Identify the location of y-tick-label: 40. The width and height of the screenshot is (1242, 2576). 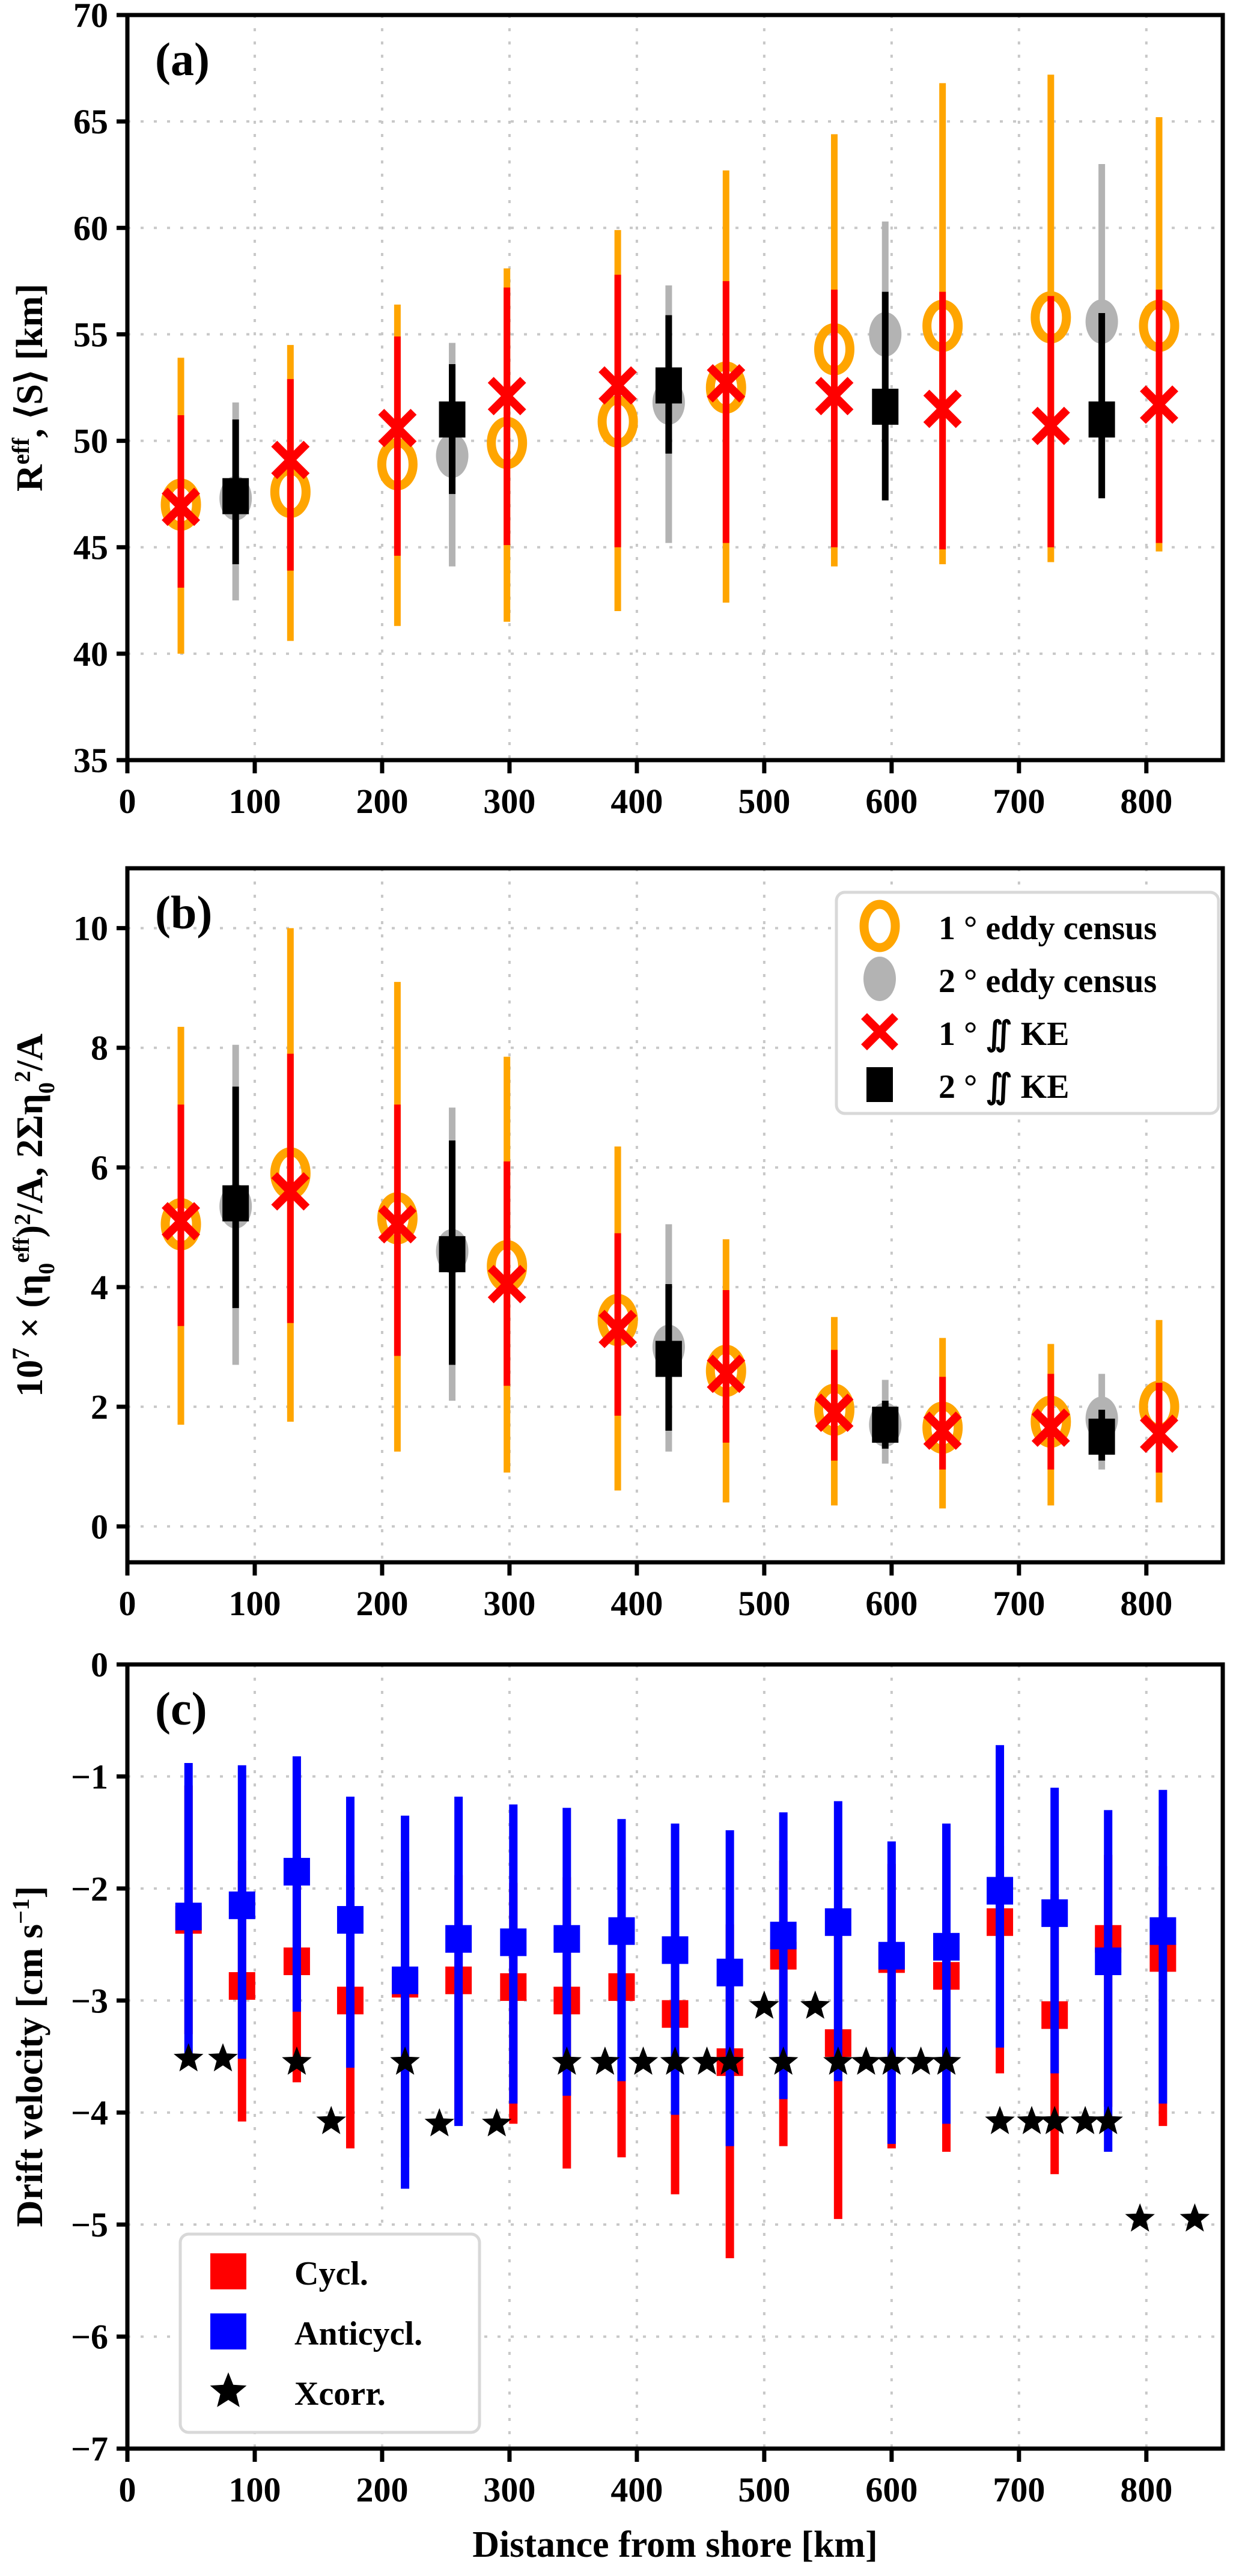
(91, 654).